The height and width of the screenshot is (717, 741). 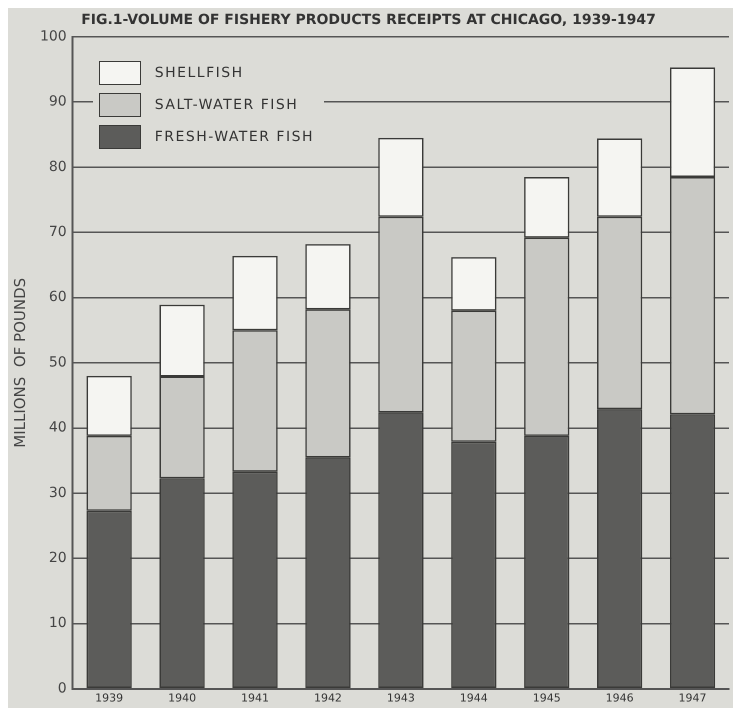 What do you see at coordinates (199, 72) in the screenshot?
I see `legend-label: SHELLFISH` at bounding box center [199, 72].